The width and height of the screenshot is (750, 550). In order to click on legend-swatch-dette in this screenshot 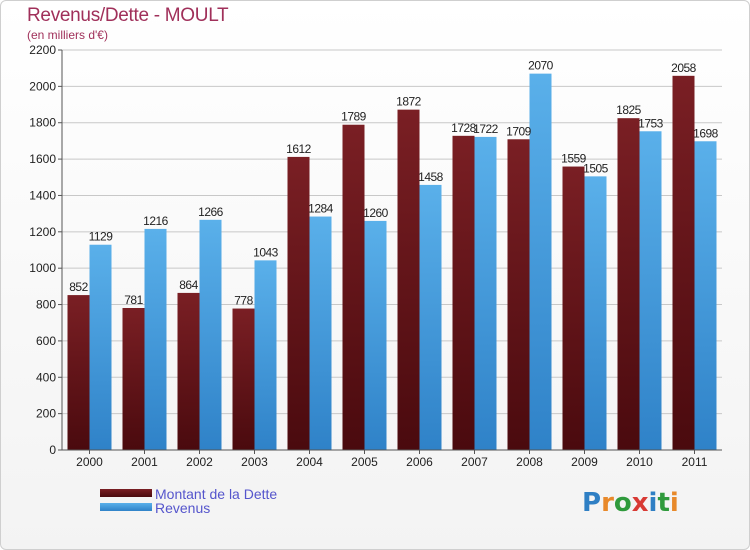, I will do `click(126, 493)`.